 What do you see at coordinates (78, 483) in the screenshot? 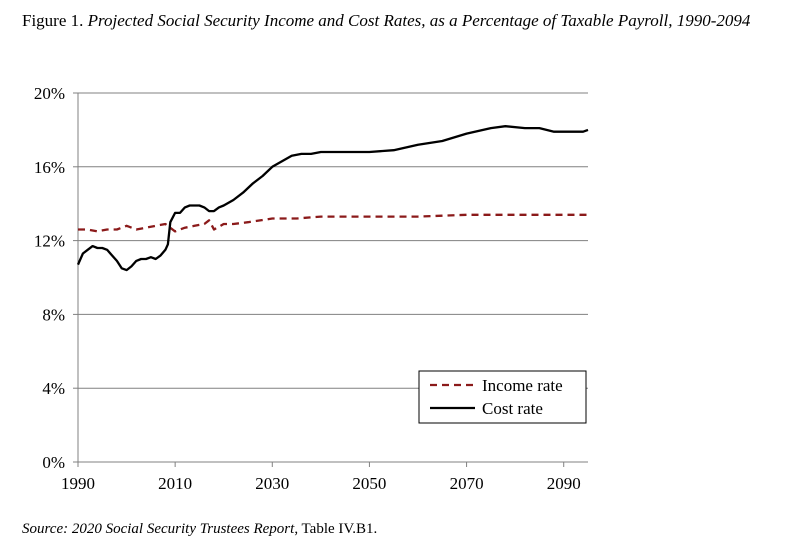
I see `x-tick-label: 1990` at bounding box center [78, 483].